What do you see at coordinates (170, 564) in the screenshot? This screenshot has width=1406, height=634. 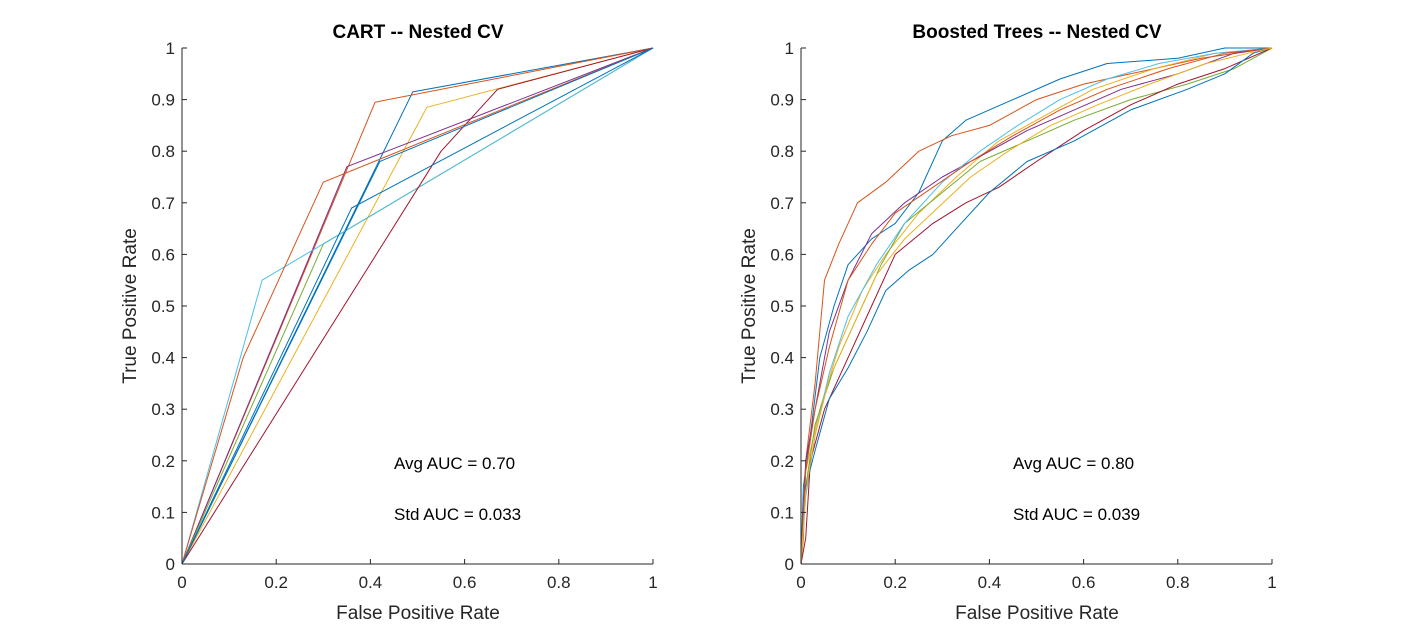 I see `cart-y-tick-label: 0` at bounding box center [170, 564].